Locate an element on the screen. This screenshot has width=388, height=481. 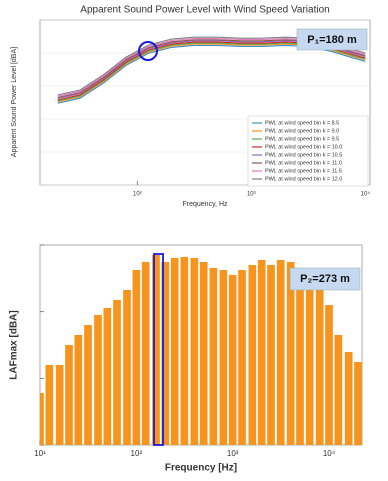
x-axis-label: Frequency [Hz] is located at coordinates (201, 468).